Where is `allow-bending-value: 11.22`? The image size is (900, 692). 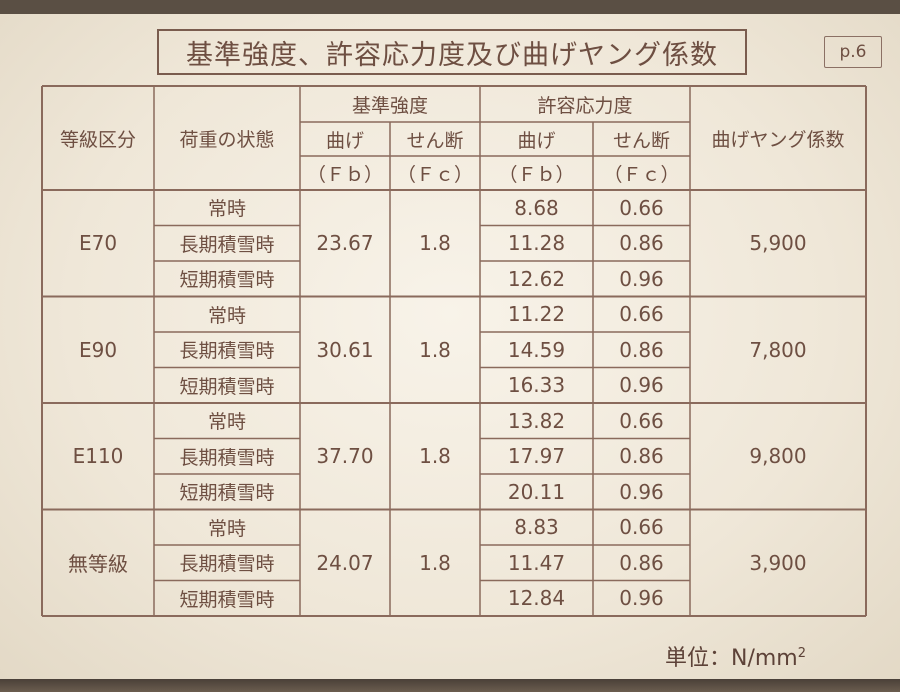 allow-bending-value: 11.22 is located at coordinates (536, 314).